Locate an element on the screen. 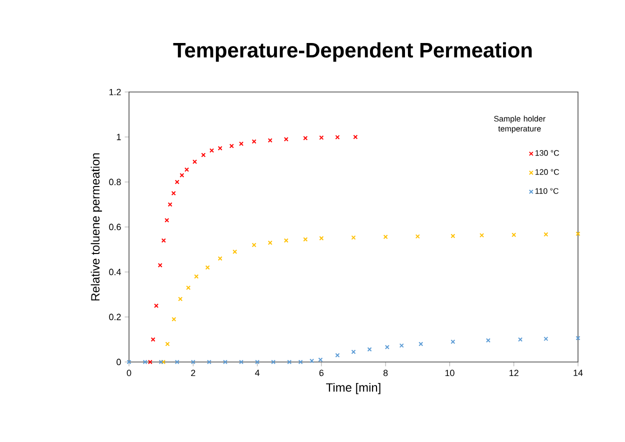  x-tick-label: 2 is located at coordinates (193, 373).